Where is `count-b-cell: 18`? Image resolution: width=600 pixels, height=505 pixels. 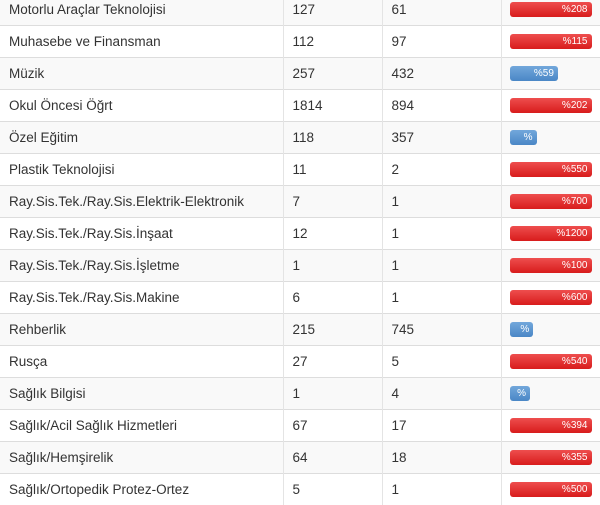
count-b-cell: 18 is located at coordinates (441, 458).